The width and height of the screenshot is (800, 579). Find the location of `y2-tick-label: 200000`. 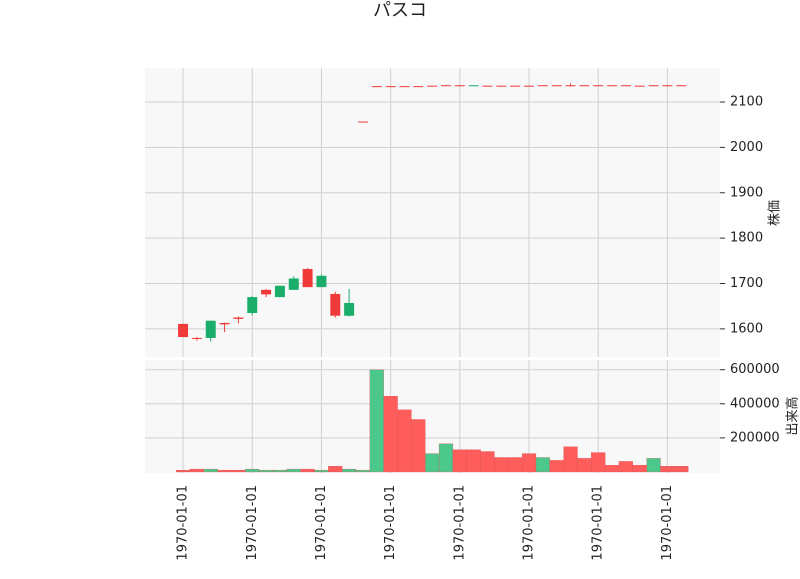

y2-tick-label: 200000 is located at coordinates (755, 437).